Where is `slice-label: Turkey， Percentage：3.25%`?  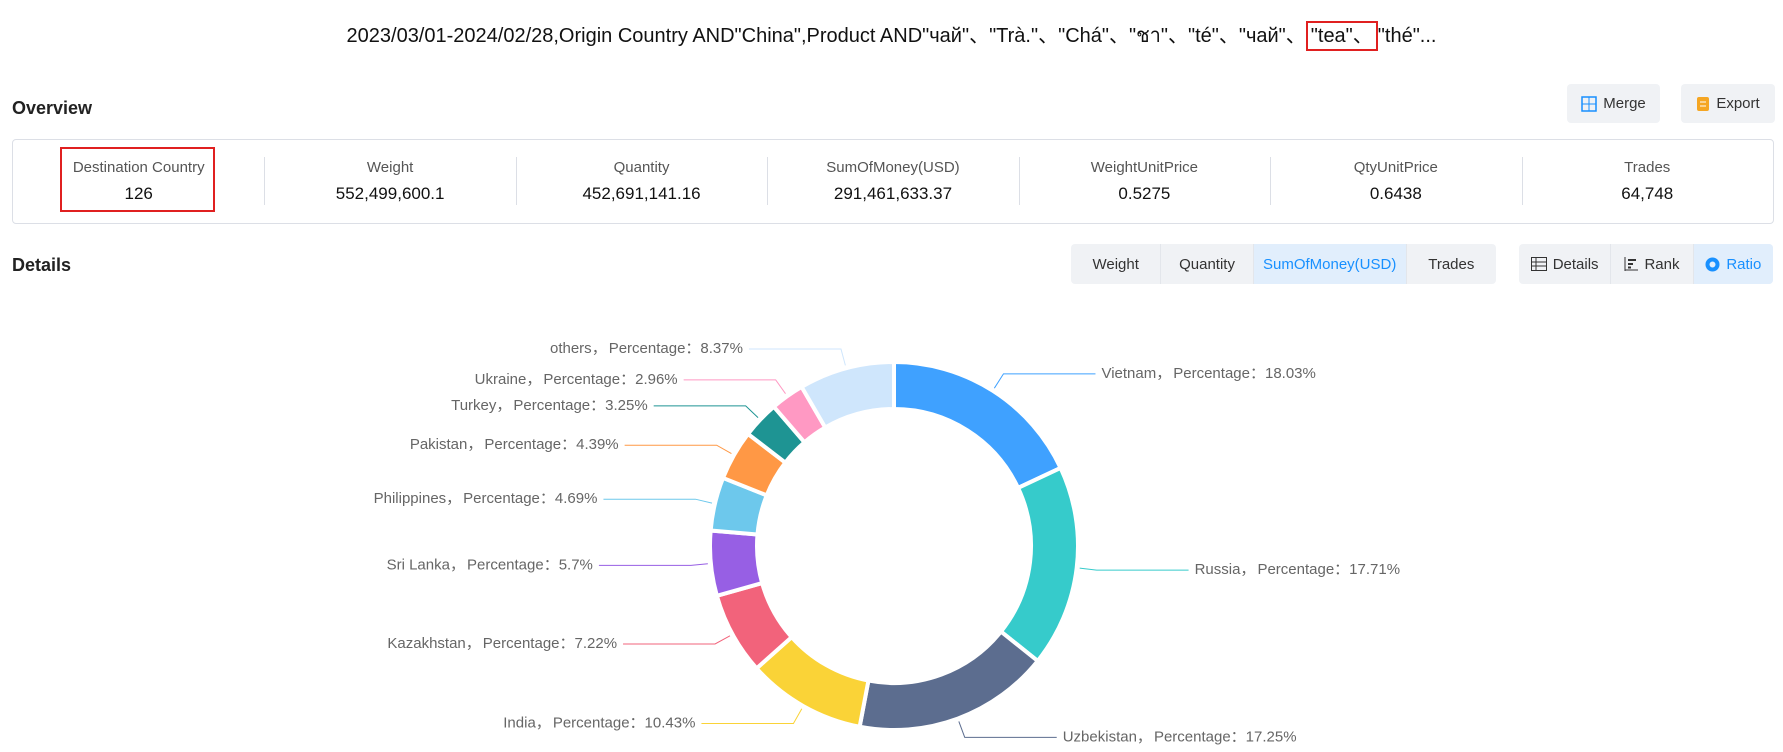
slice-label: Turkey， Percentage：3.25% is located at coordinates (549, 405).